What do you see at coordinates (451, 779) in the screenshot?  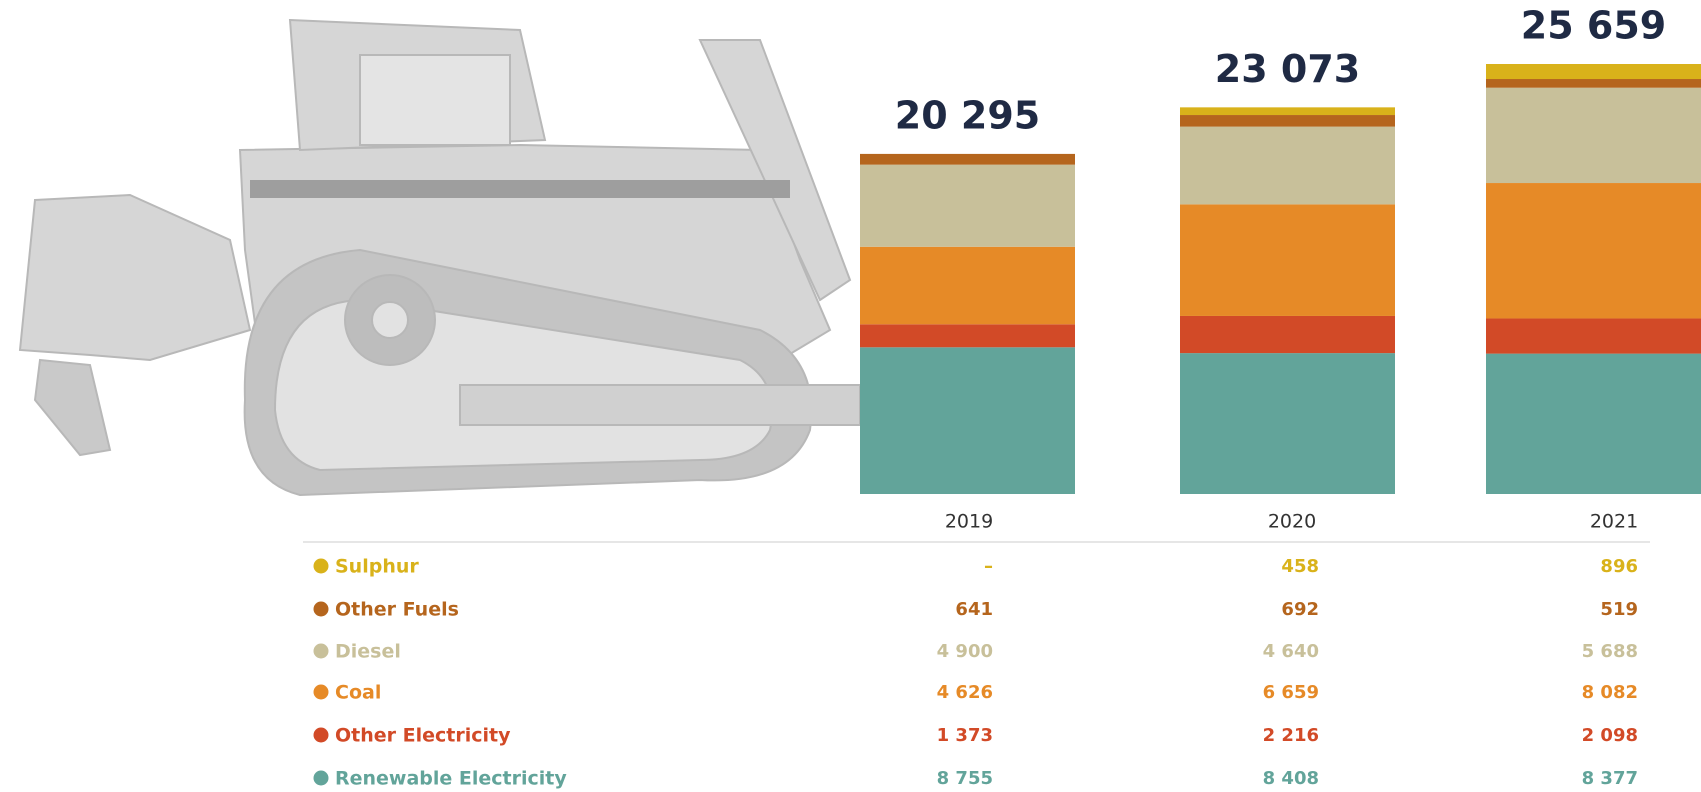 I see `legend-label: Renewable Electricity` at bounding box center [451, 779].